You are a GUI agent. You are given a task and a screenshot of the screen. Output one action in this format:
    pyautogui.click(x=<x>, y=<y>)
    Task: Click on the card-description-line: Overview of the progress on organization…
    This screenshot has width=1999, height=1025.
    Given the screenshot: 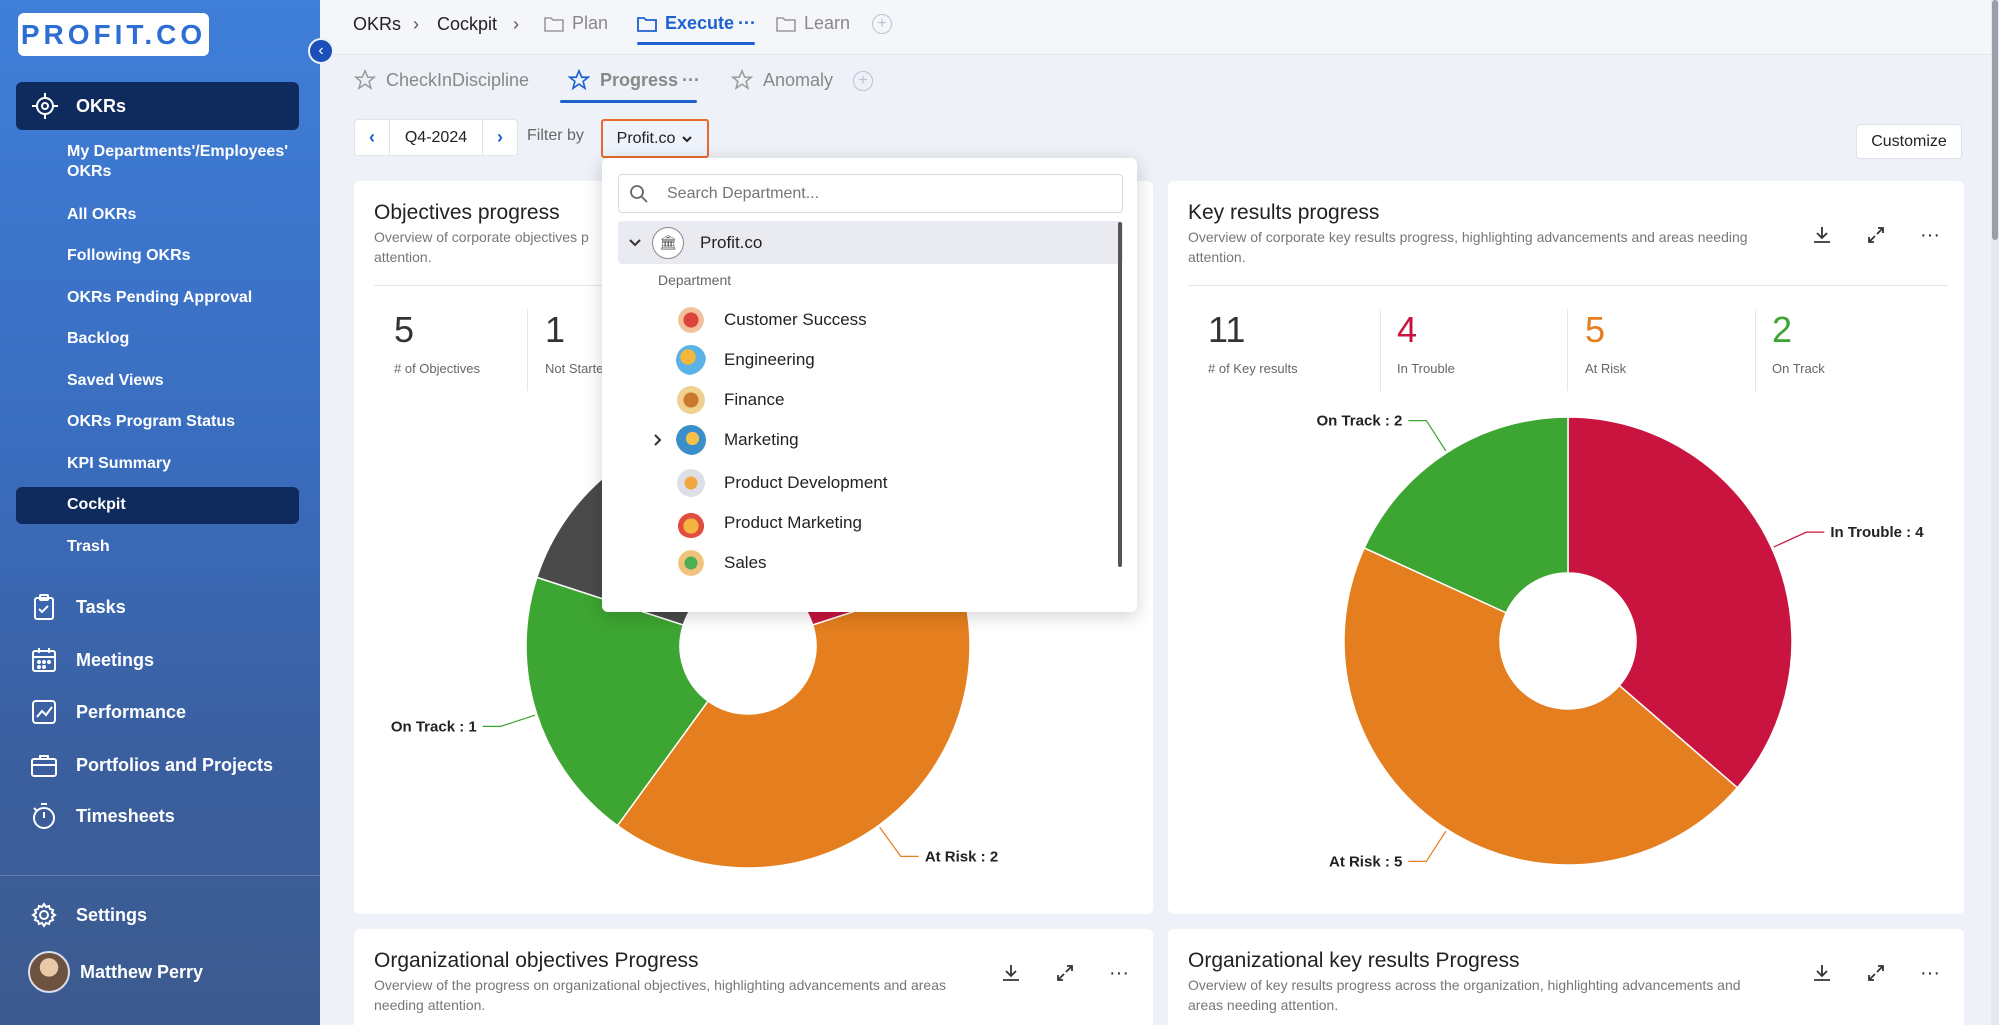 What is the action you would take?
    pyautogui.click(x=660, y=985)
    